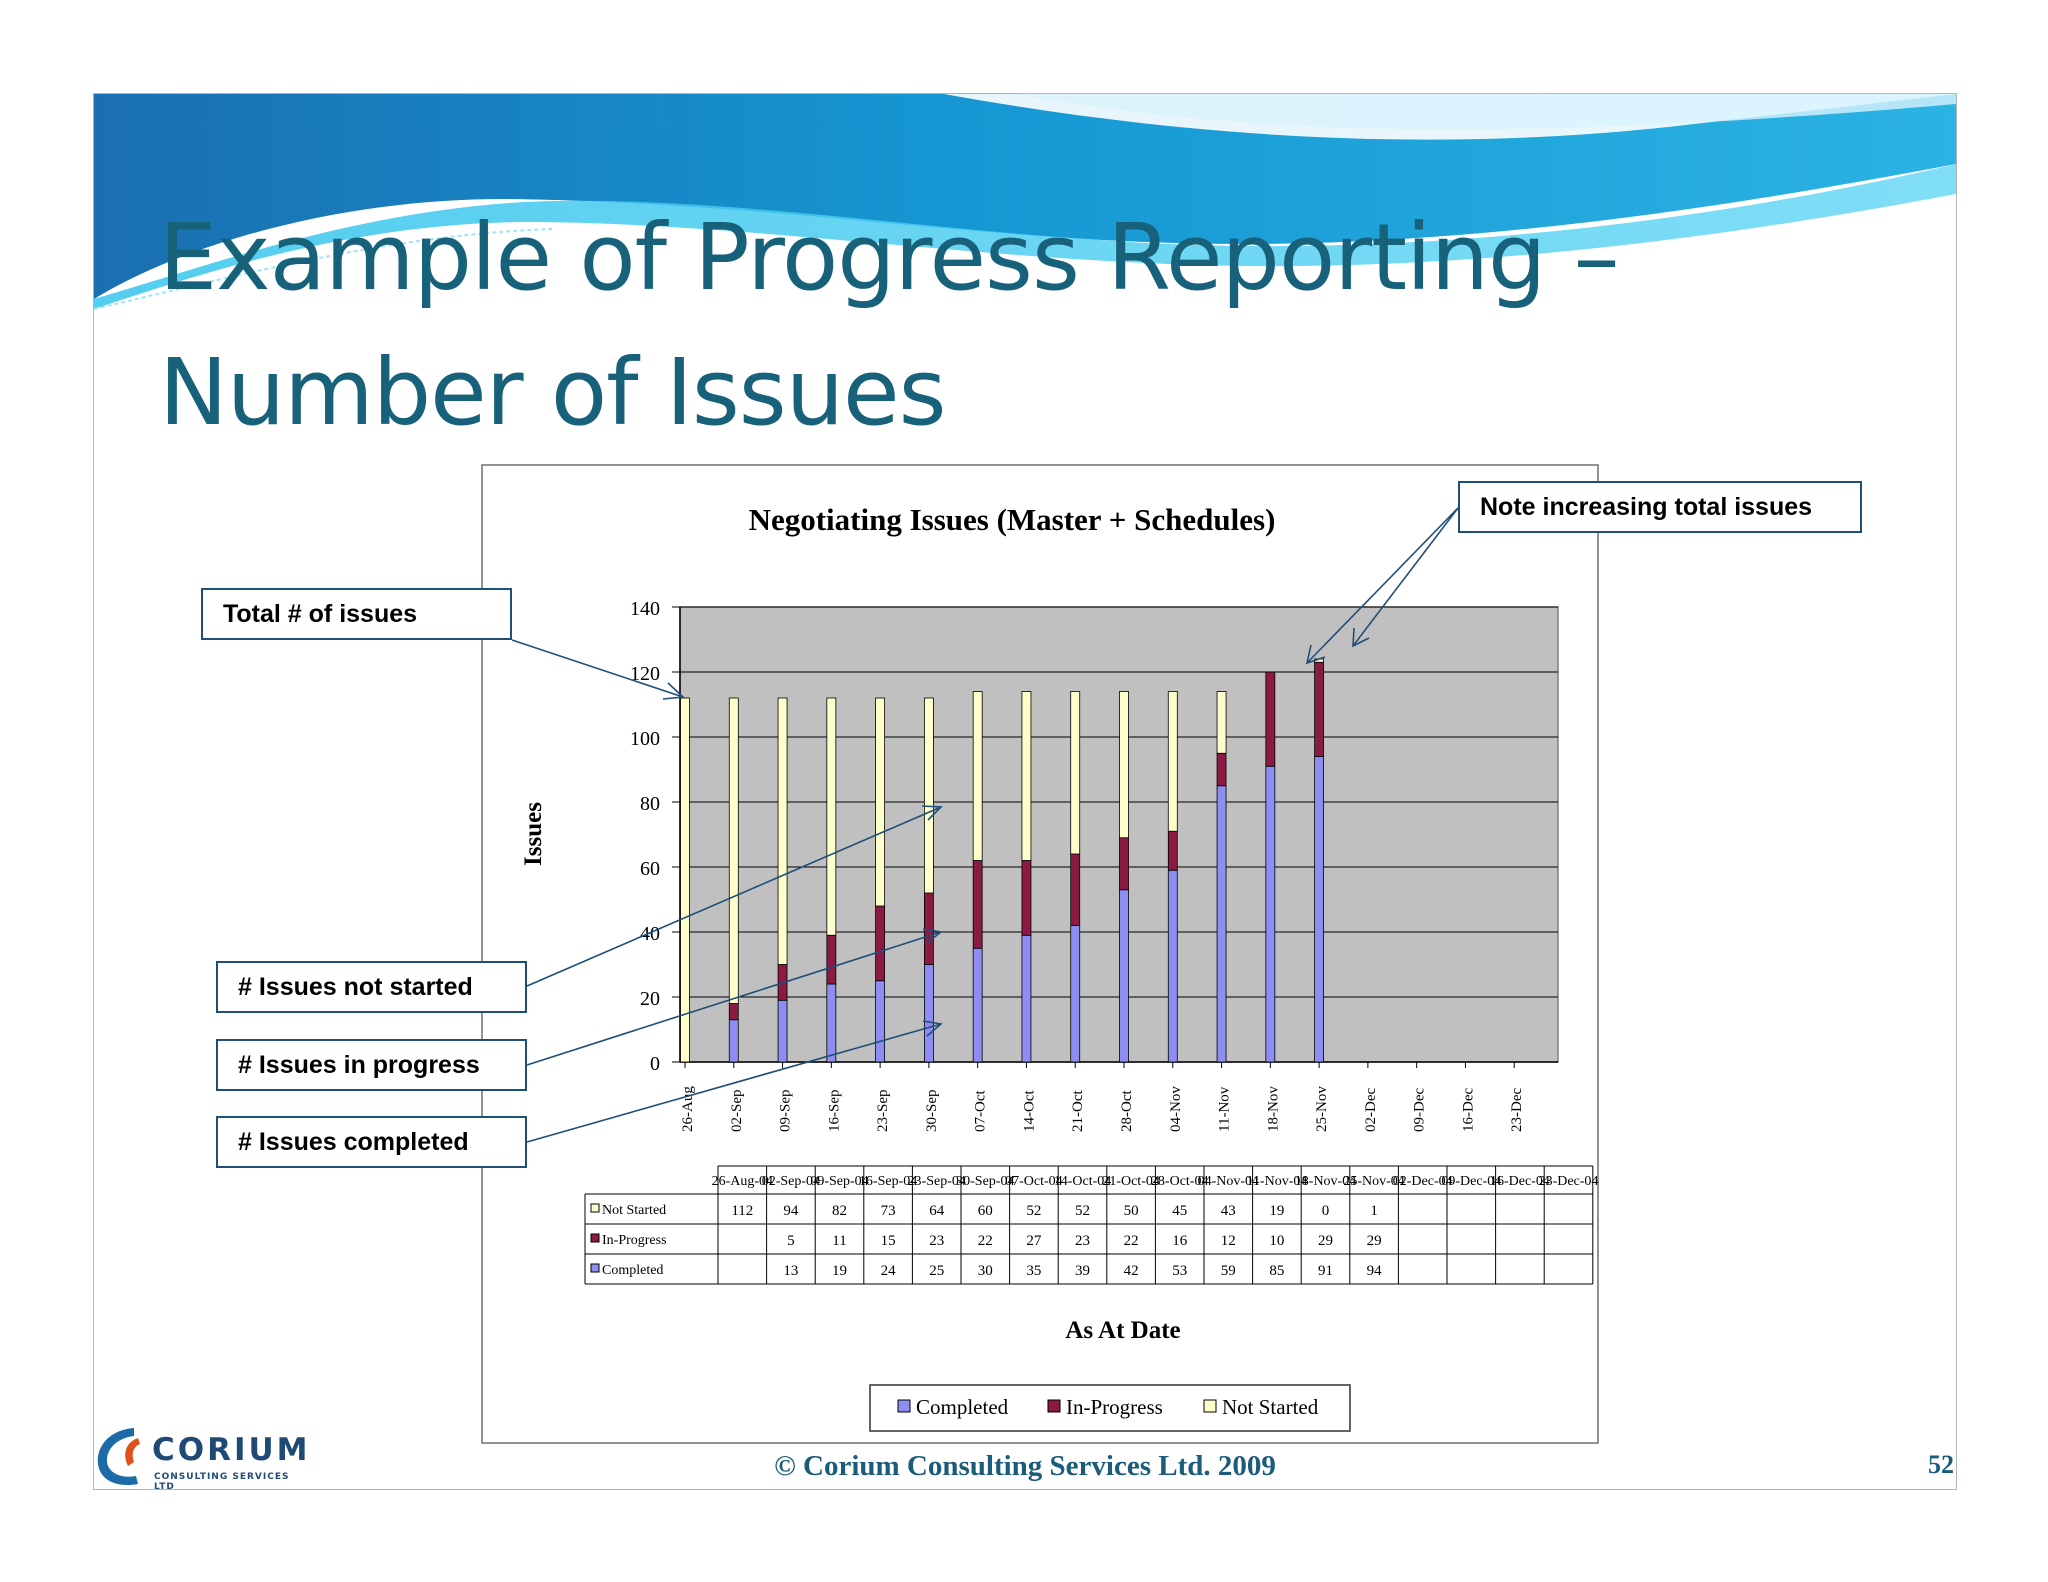 This screenshot has height=1582, width=2048. I want to click on arrow-note-a, so click(1382, 585).